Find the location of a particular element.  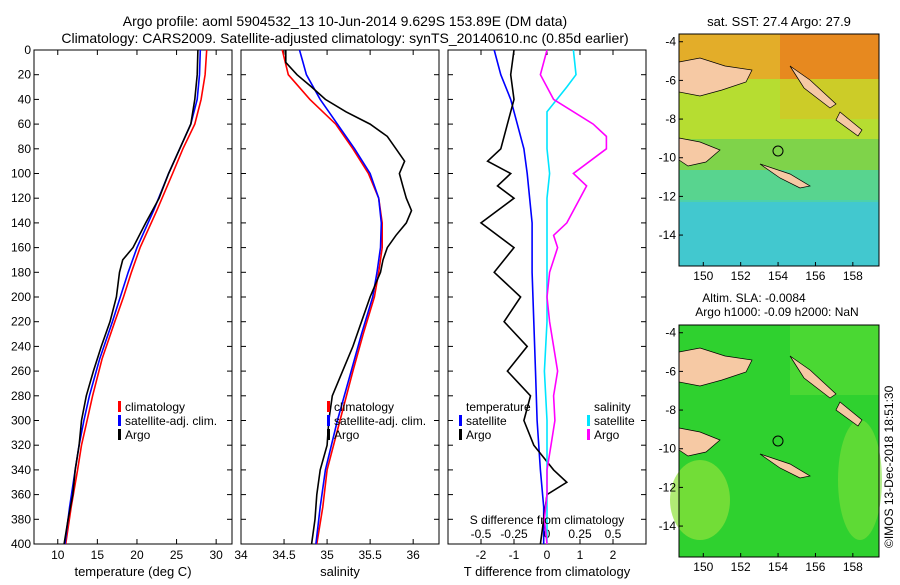

legend-swatch-t-argo is located at coordinates (460, 434).